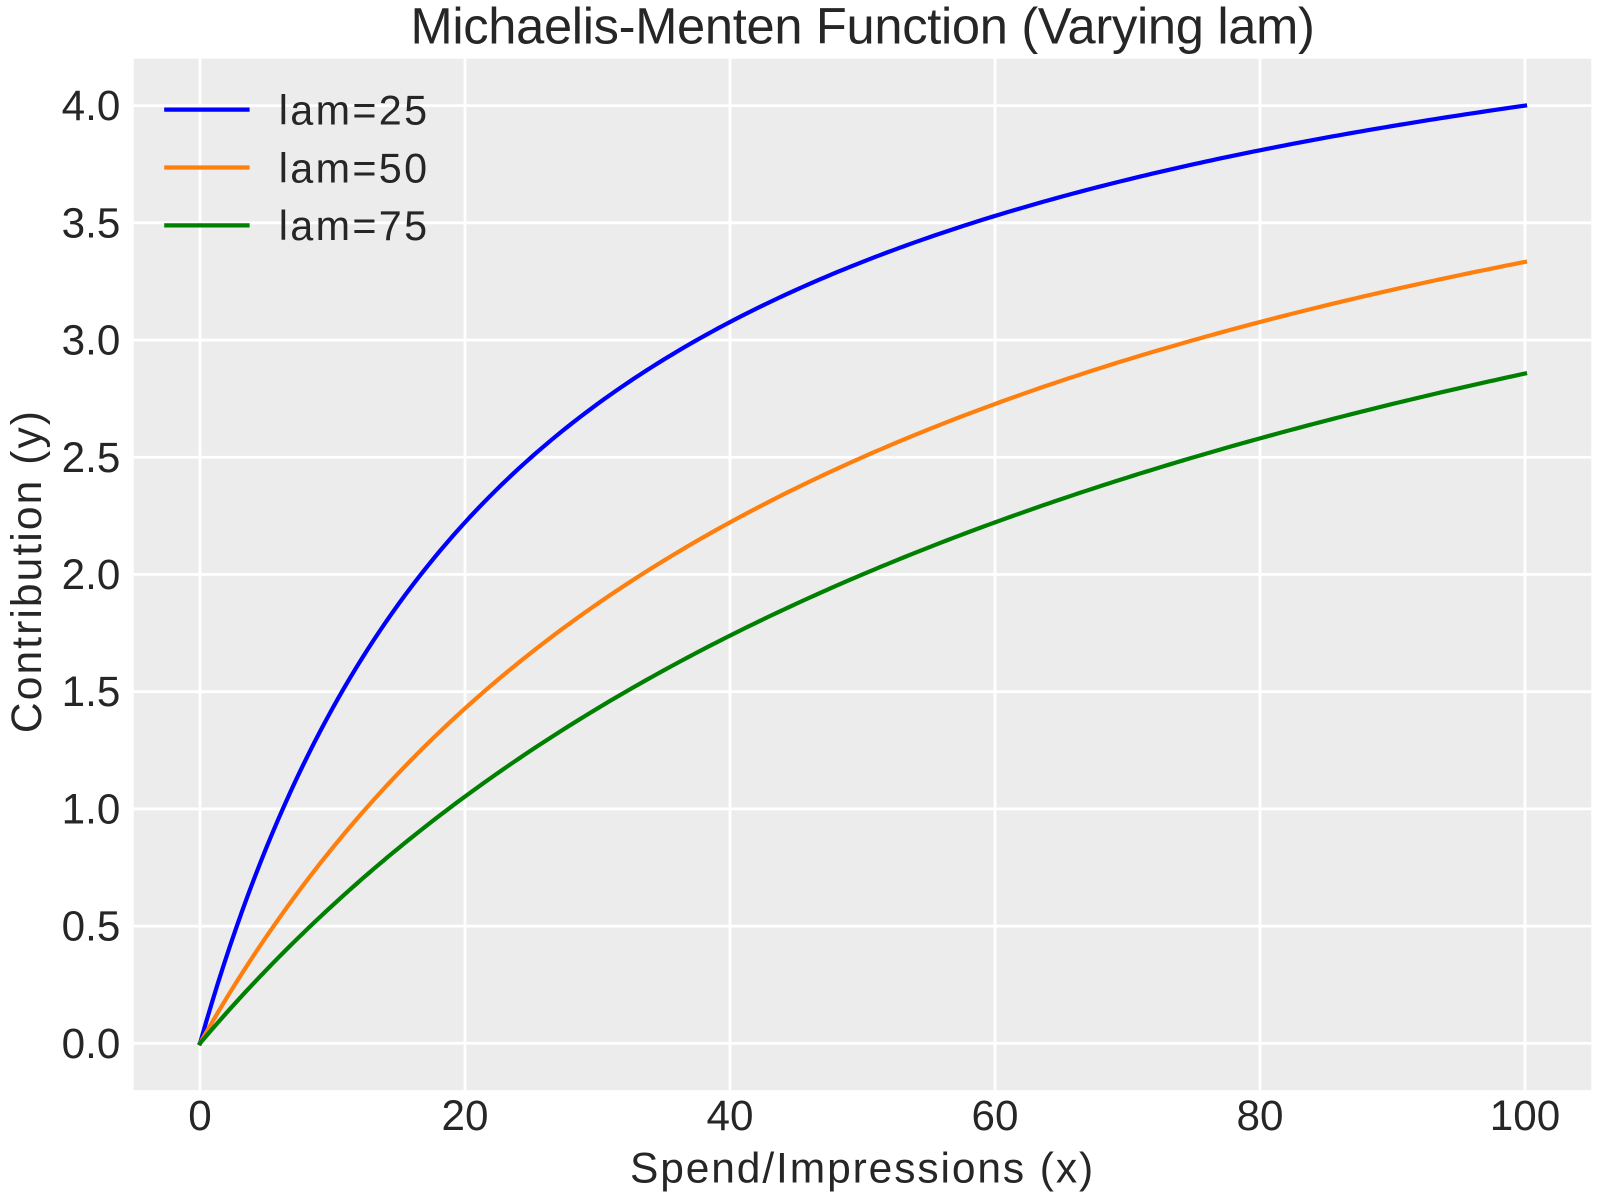 This screenshot has height=1200, width=1600. I want to click on svg-text: 2.0, so click(91, 574).